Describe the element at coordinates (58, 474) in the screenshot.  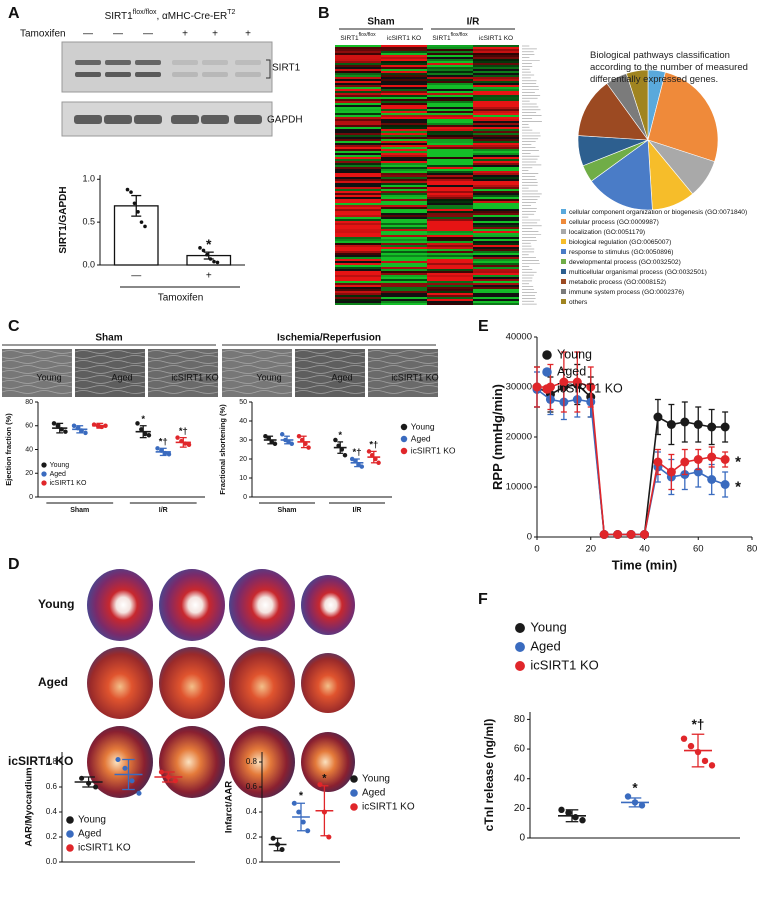
I see `legend-label: Aged` at that location.